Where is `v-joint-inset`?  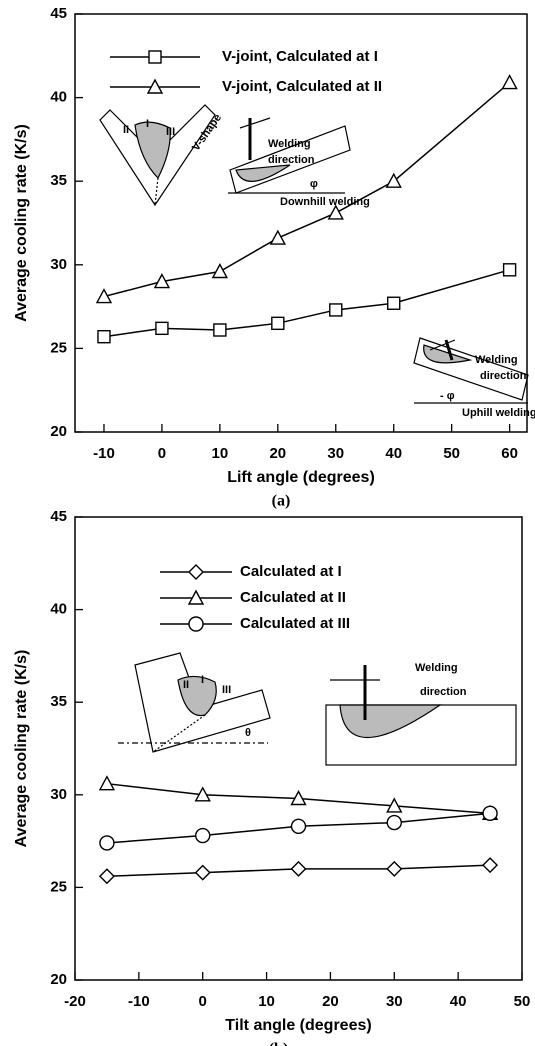
v-joint-inset is located at coordinates (157, 155).